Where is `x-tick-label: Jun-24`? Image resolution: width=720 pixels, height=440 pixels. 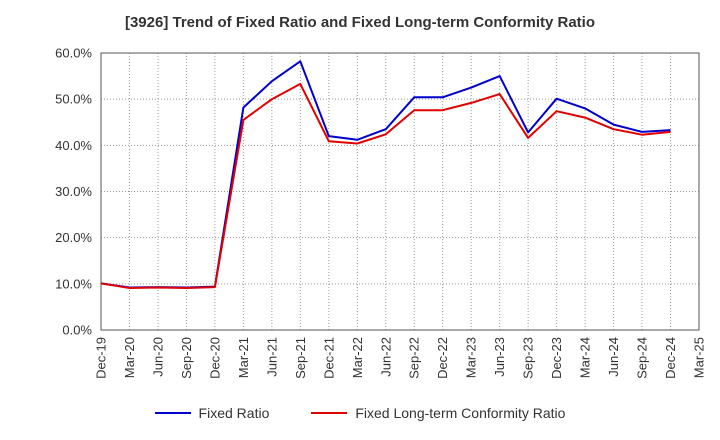
x-tick-label: Jun-24 is located at coordinates (613, 357).